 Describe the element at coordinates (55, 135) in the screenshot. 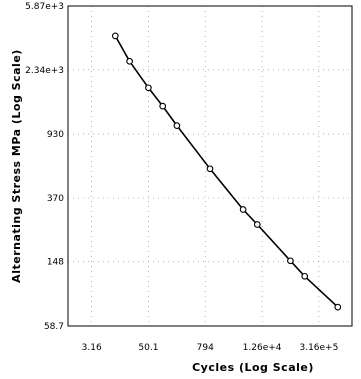

I see `y-tick-label: 930` at that location.